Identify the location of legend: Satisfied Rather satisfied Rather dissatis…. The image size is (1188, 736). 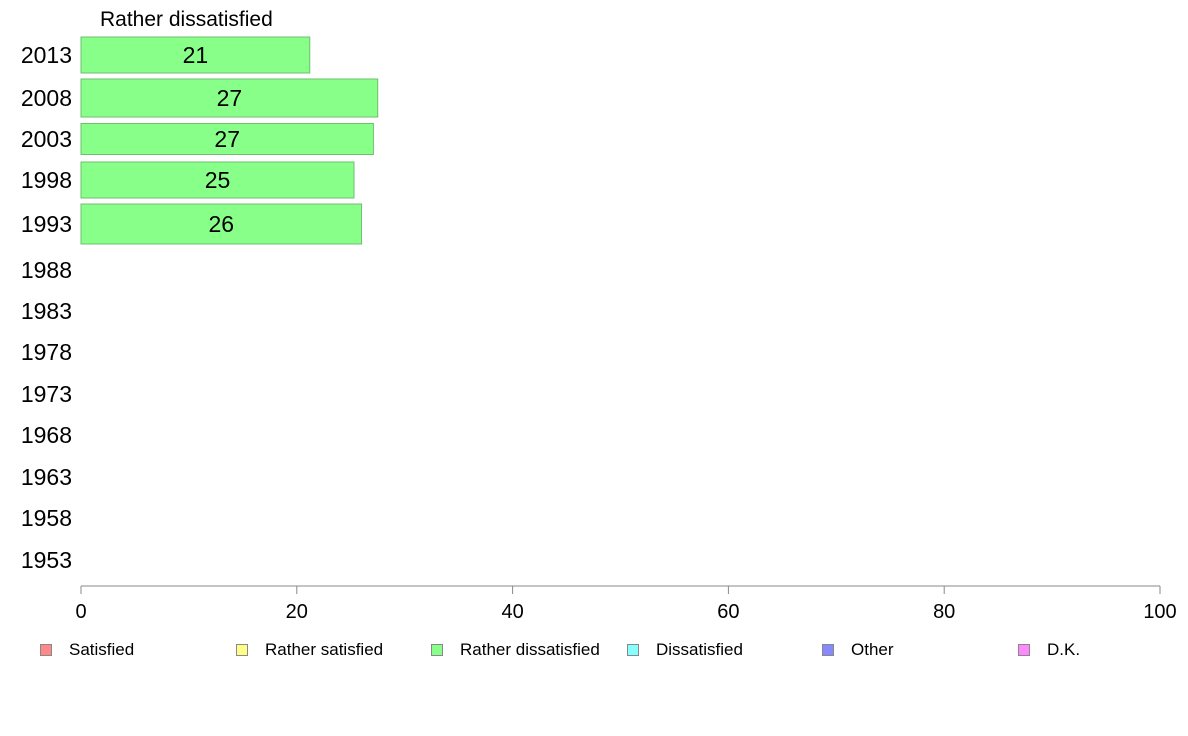
(594, 650).